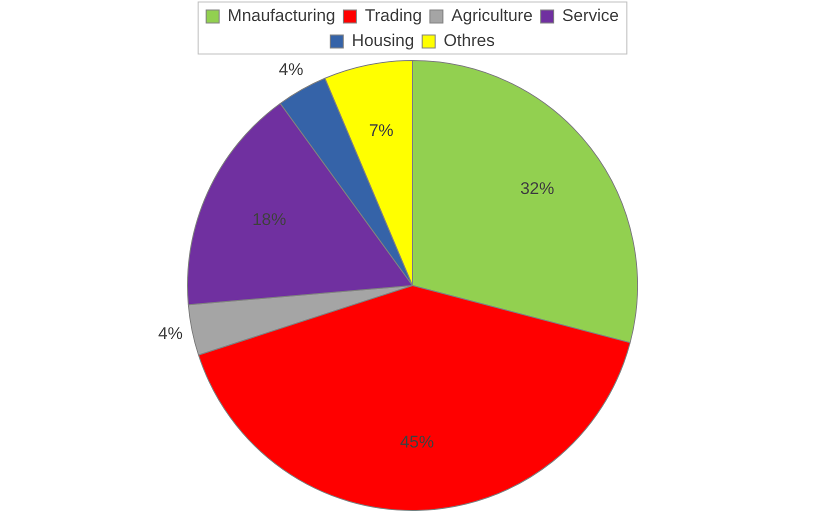 This screenshot has height=519, width=825. What do you see at coordinates (469, 40) in the screenshot?
I see `legend-label: Othres` at bounding box center [469, 40].